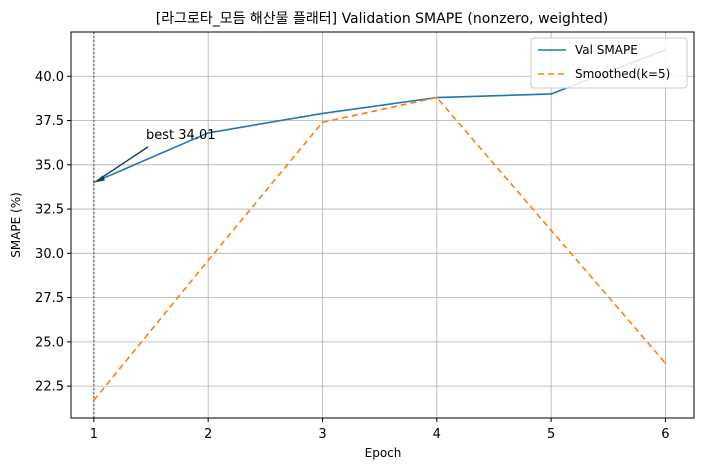 This screenshot has height=470, width=703. What do you see at coordinates (49, 165) in the screenshot?
I see `y-tick-label: 35.0` at bounding box center [49, 165].